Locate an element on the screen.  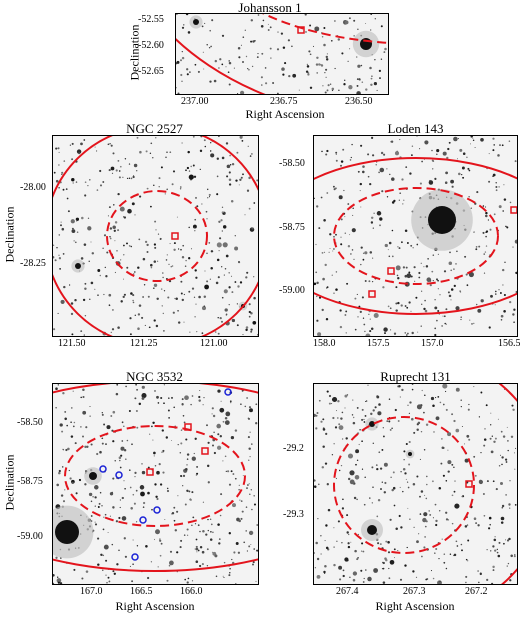
panel-title: NGC 2527 is located at coordinates (154, 128).